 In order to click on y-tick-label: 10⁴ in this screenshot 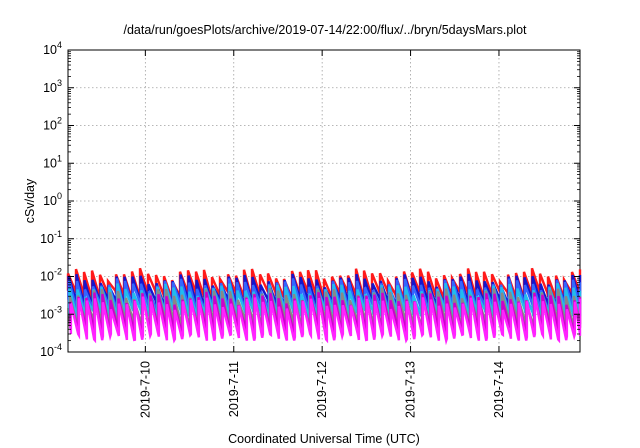, I will do `click(52, 48)`.